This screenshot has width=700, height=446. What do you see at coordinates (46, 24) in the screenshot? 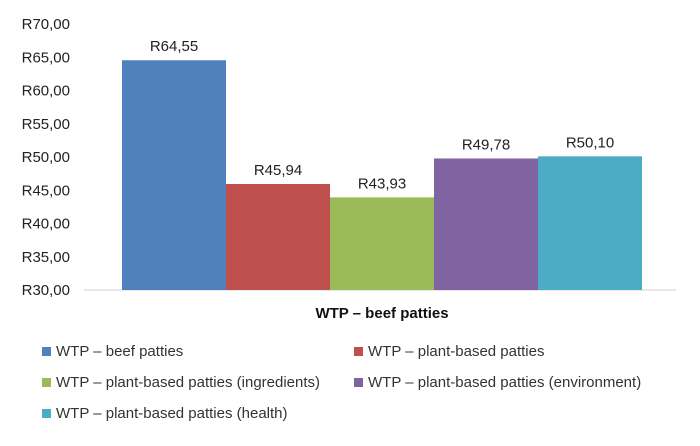
I see `y-tick-label: R70,00` at bounding box center [46, 24].